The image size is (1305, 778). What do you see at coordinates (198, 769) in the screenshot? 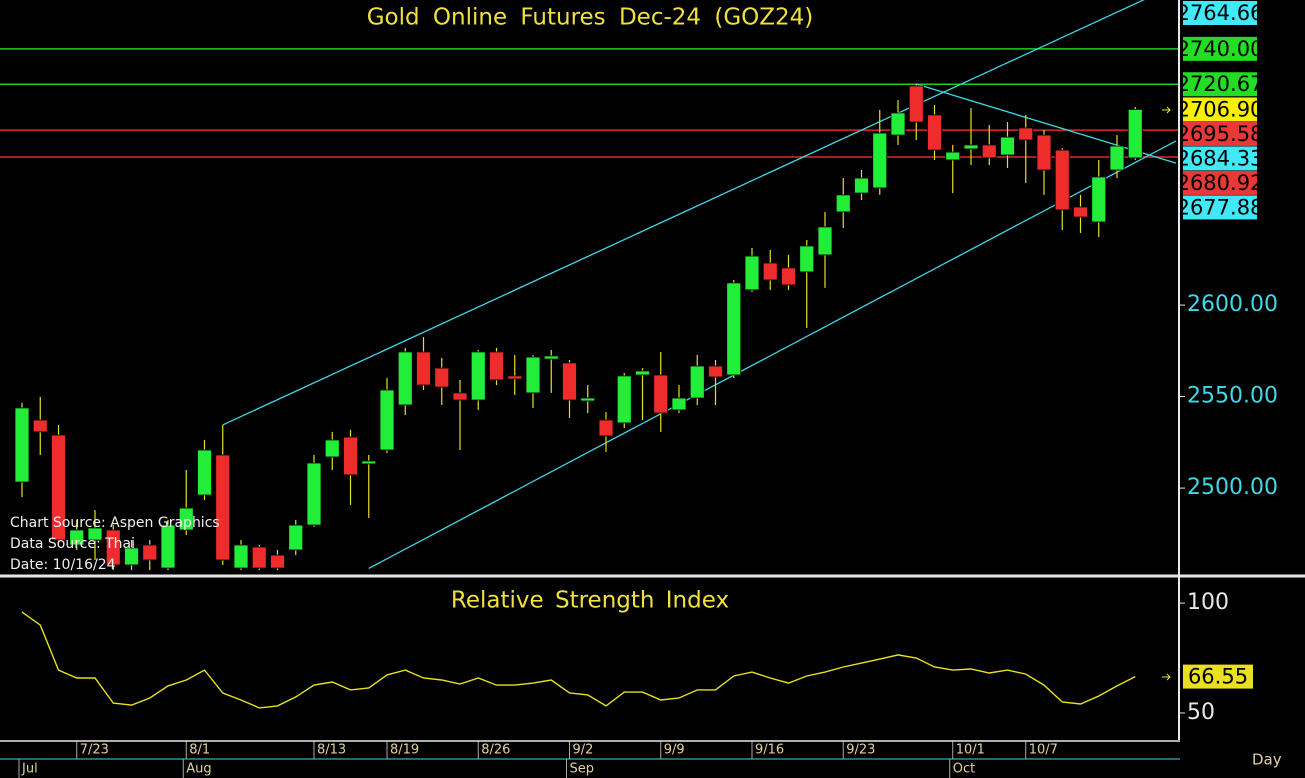
I see `month-label: Aug` at bounding box center [198, 769].